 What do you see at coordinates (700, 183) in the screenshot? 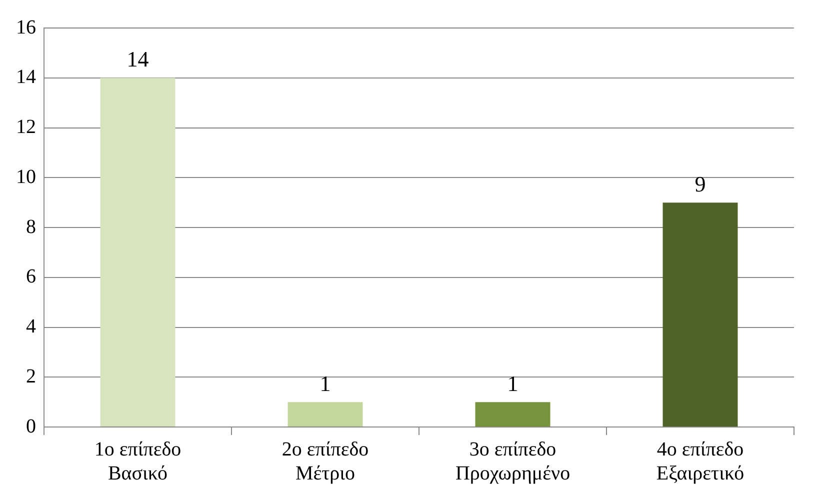
I see `data-label: 9` at bounding box center [700, 183].